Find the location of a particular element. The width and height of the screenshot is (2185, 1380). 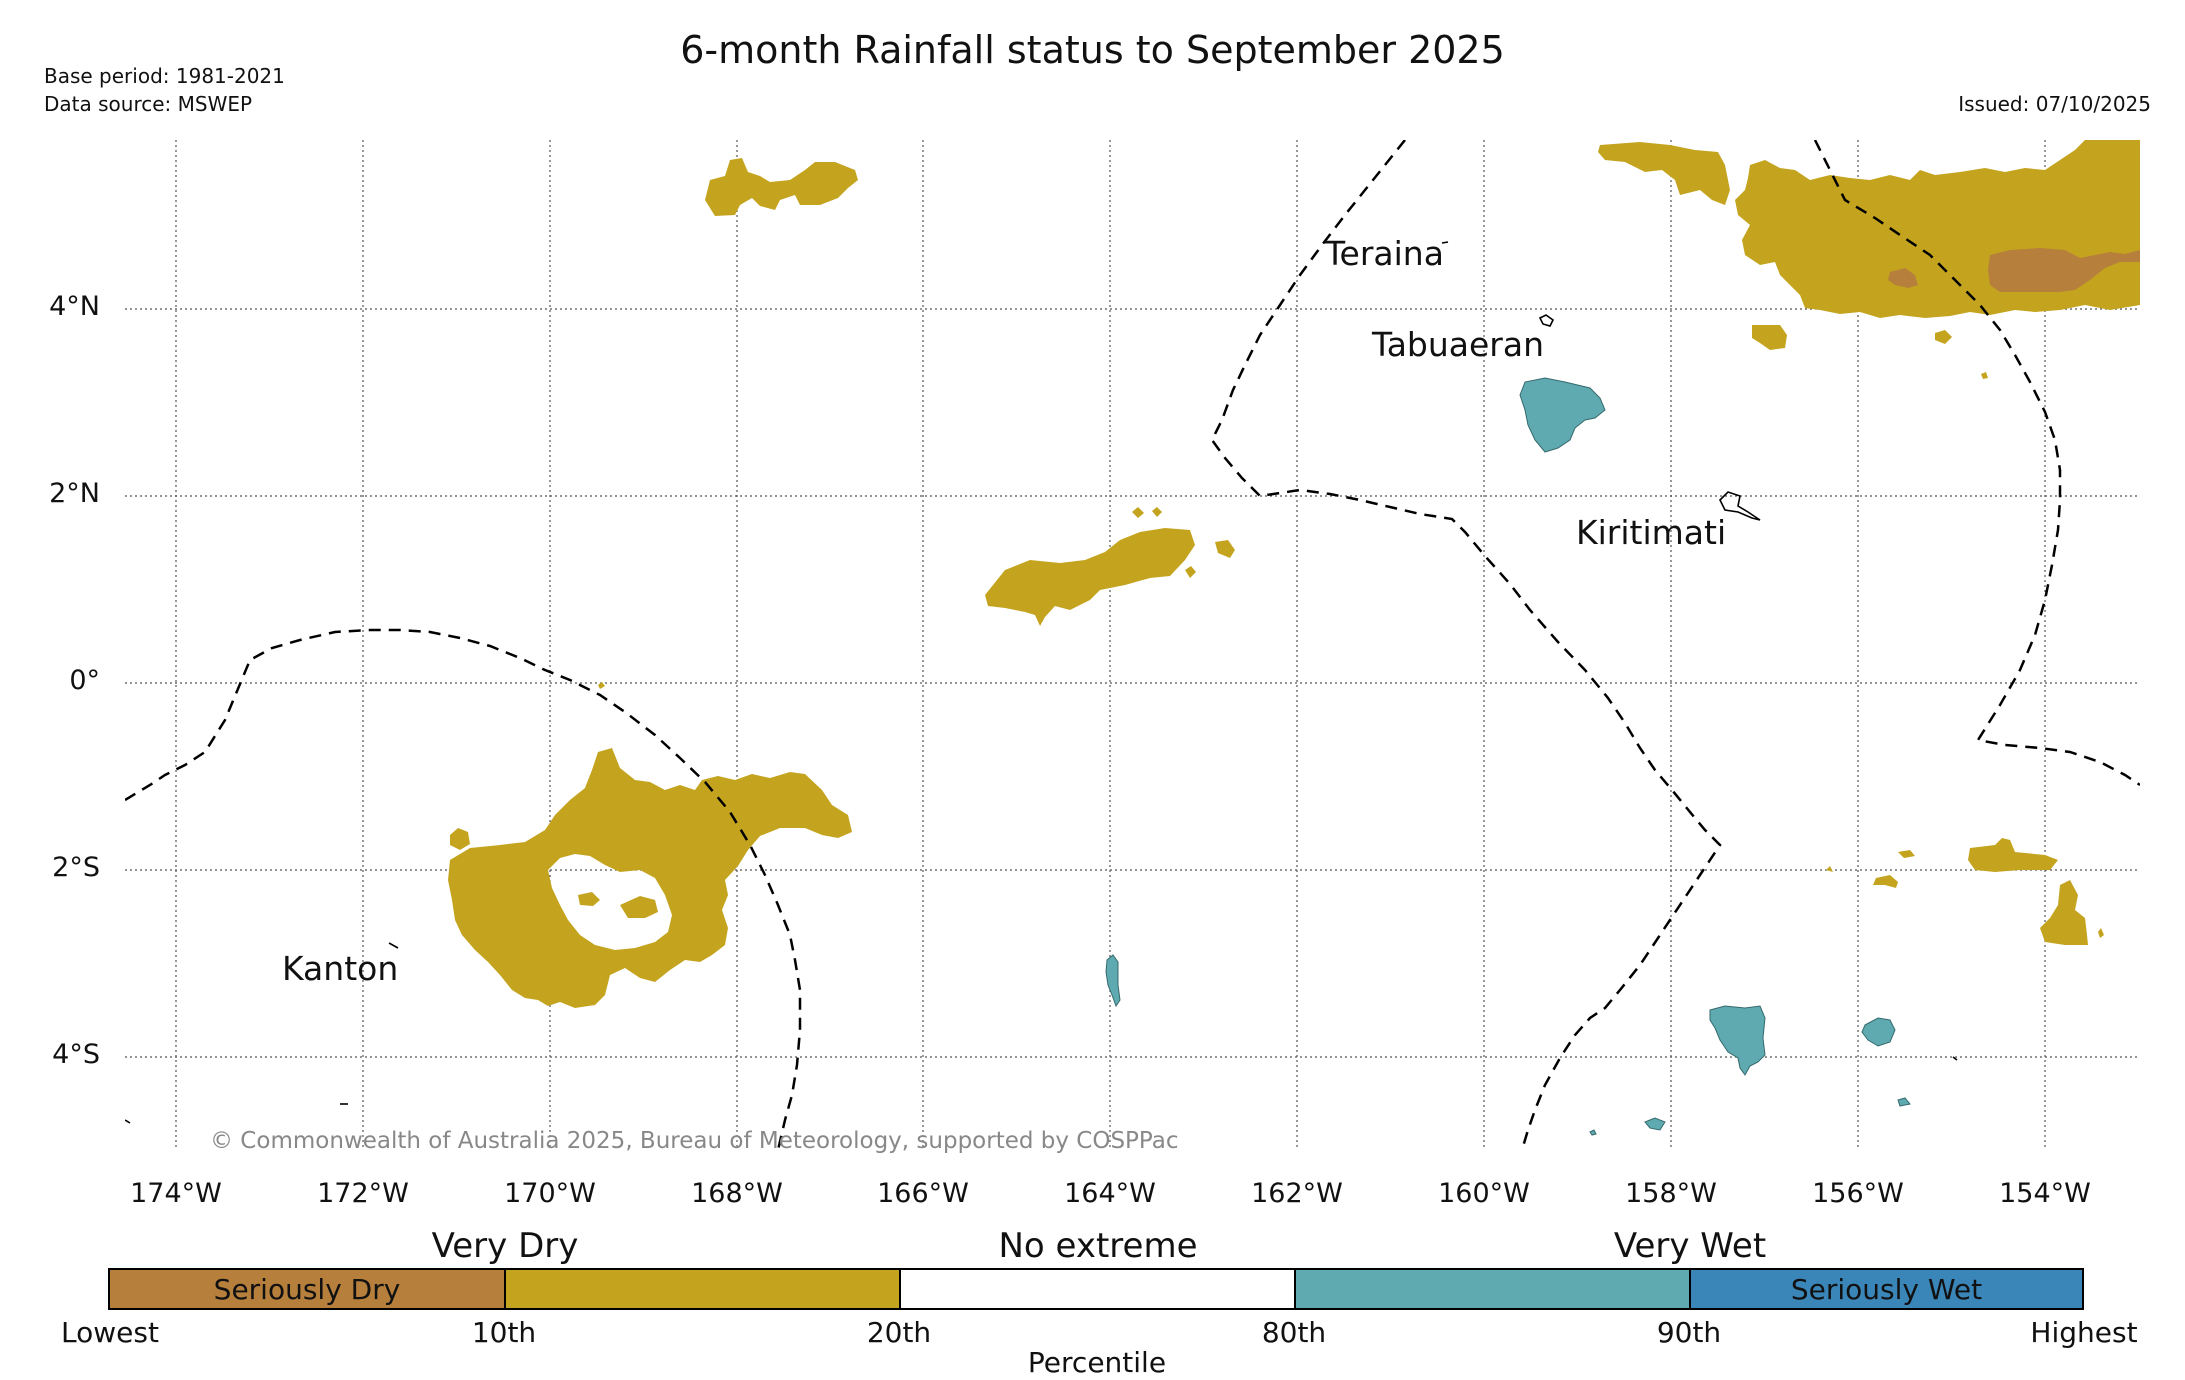

place-label-kanton: Kanton is located at coordinates (340, 968).